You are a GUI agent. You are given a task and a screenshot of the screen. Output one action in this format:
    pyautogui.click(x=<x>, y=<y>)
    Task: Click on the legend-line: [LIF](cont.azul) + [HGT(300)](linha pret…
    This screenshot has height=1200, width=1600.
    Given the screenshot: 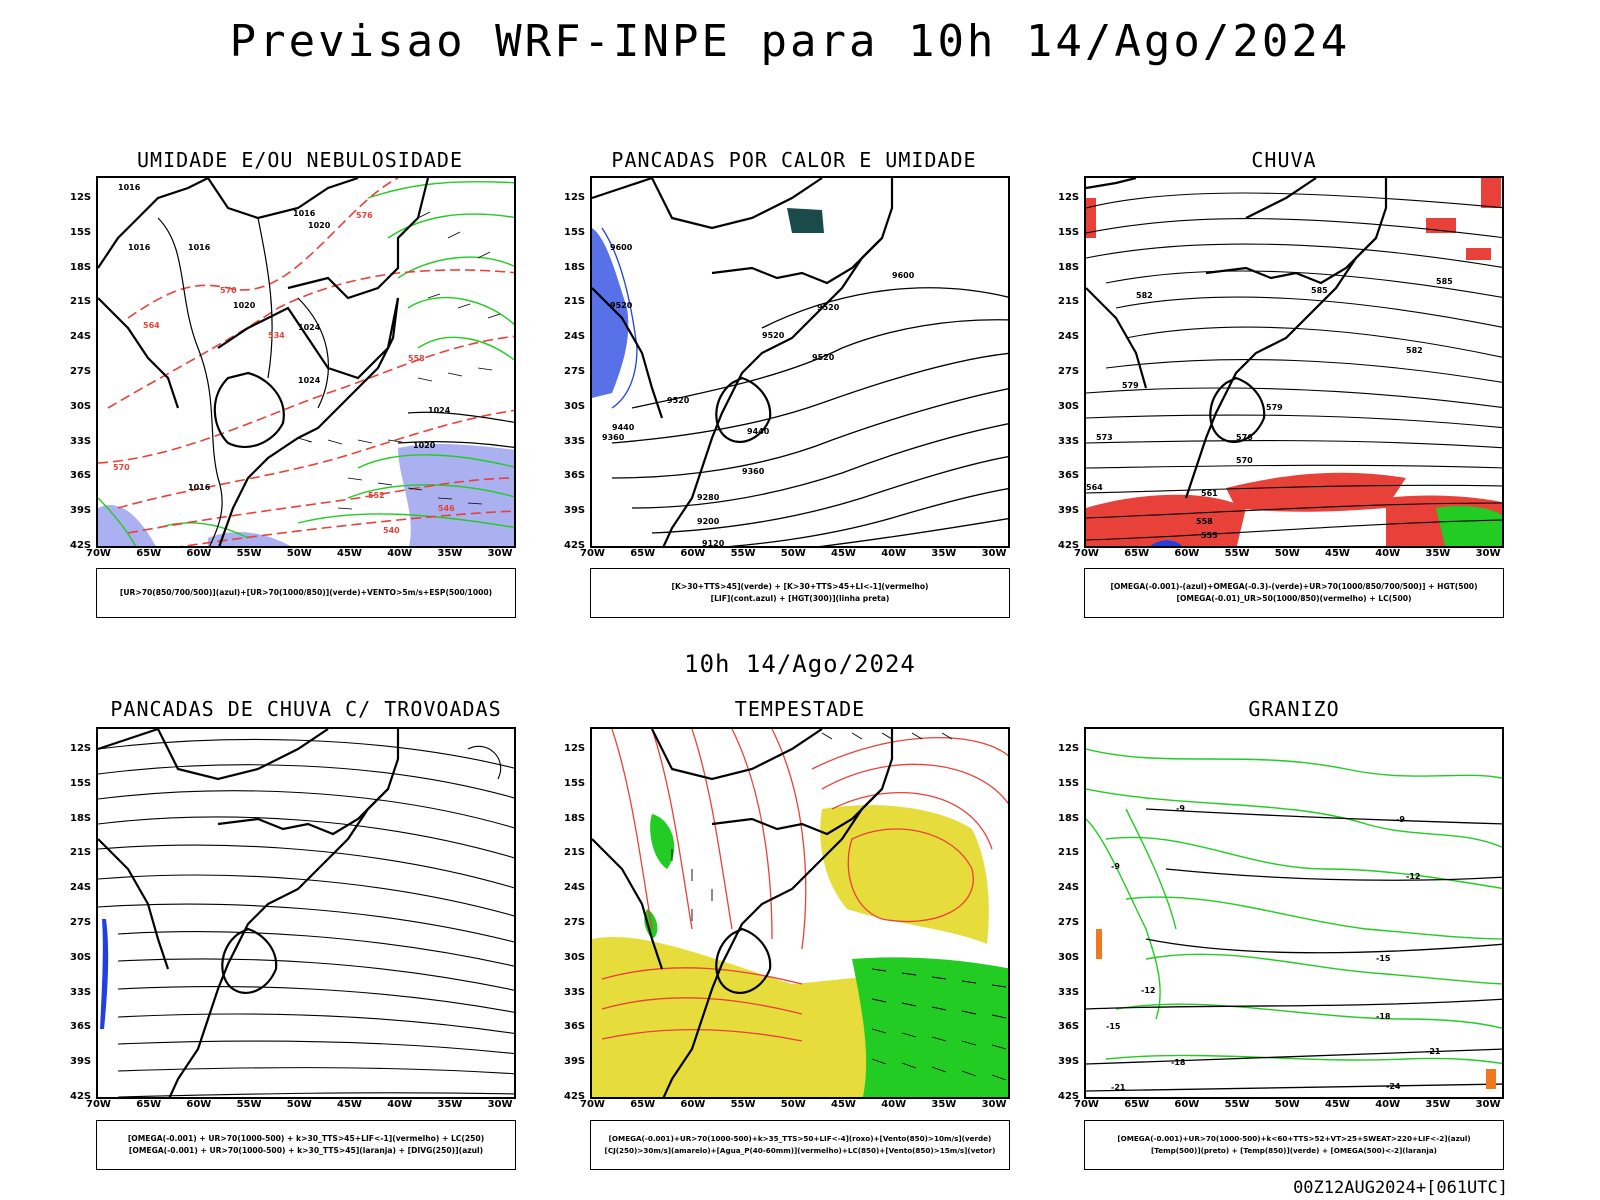 What is the action you would take?
    pyautogui.click(x=800, y=598)
    